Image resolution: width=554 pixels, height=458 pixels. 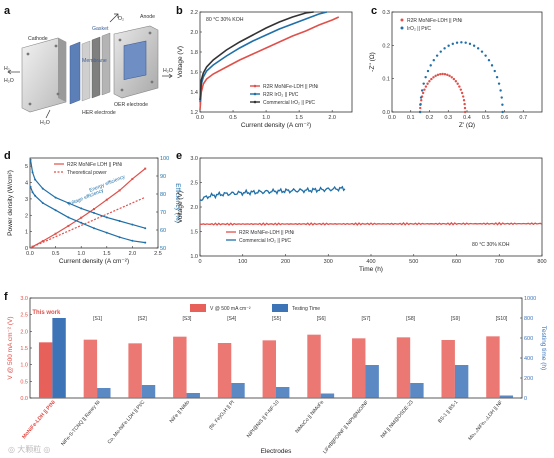 What do you see at coordinates (486, 118) in the screenshot?
I see `c-xtick-label-5: 0.5` at bounding box center [486, 118].